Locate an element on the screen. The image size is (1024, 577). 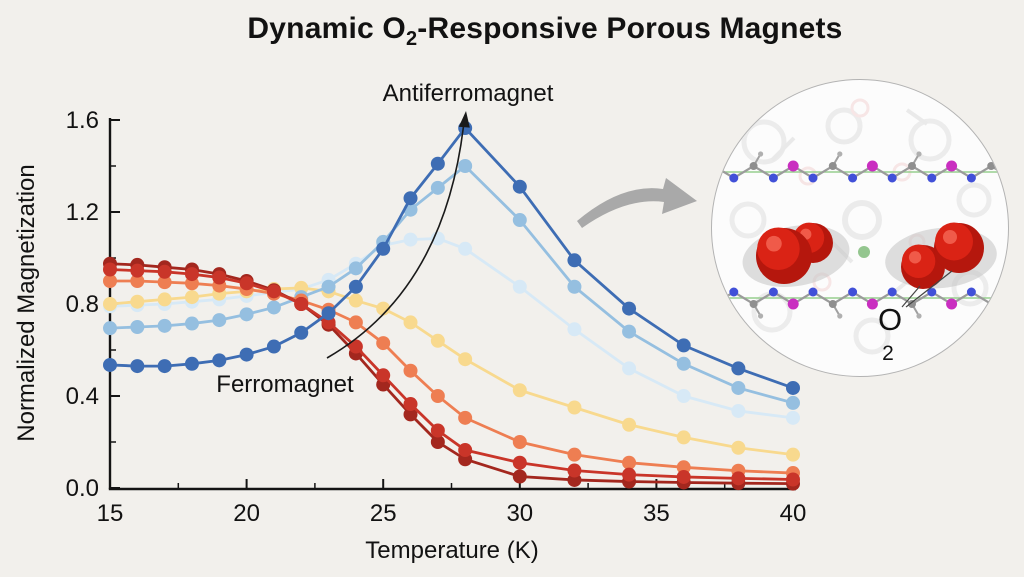
transition-arrow is located at coordinates (398, 235).